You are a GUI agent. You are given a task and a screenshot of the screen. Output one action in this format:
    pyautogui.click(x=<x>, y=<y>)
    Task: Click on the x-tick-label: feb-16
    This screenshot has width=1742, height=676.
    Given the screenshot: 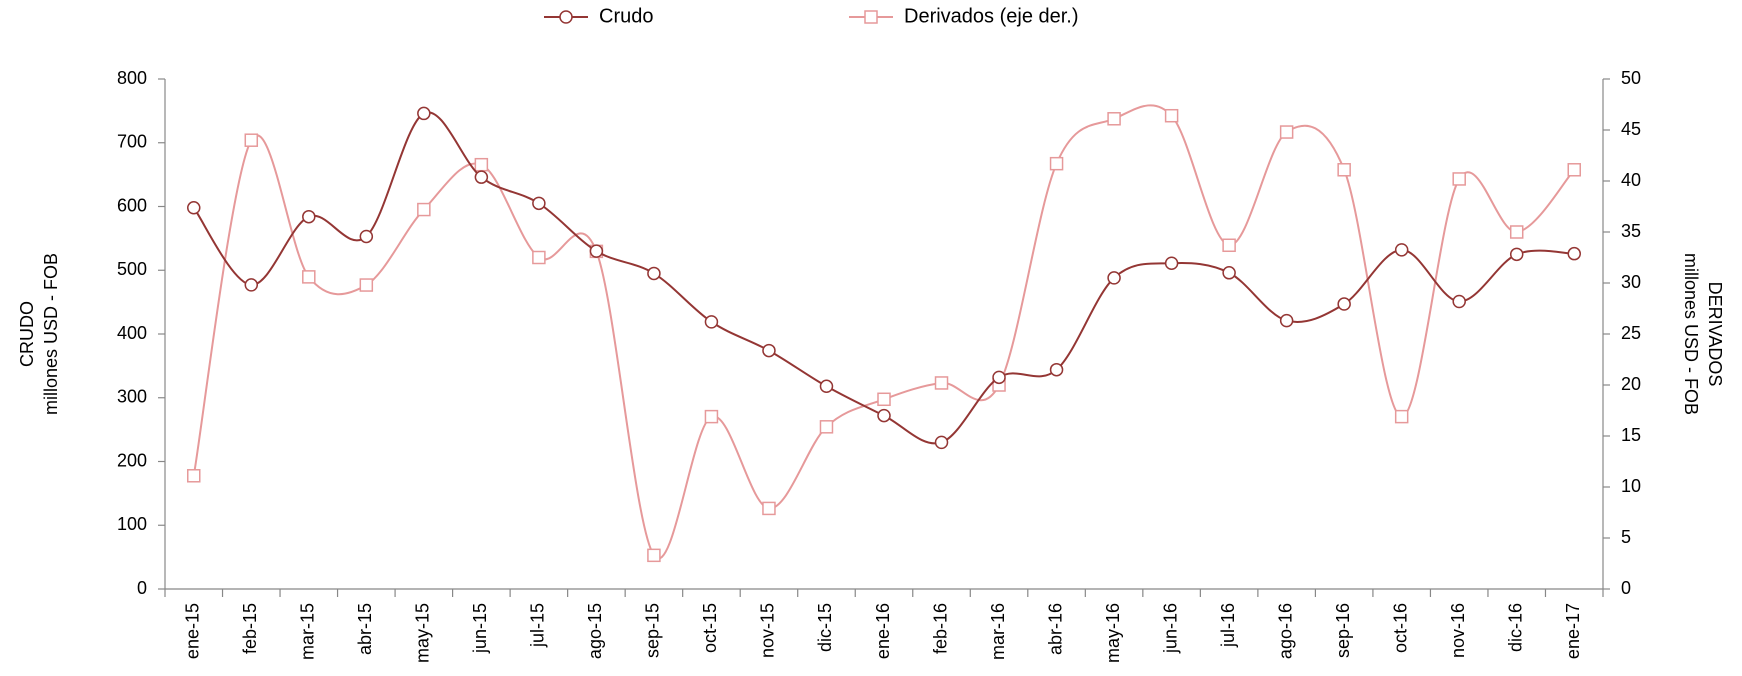 What is the action you would take?
    pyautogui.click(x=940, y=628)
    